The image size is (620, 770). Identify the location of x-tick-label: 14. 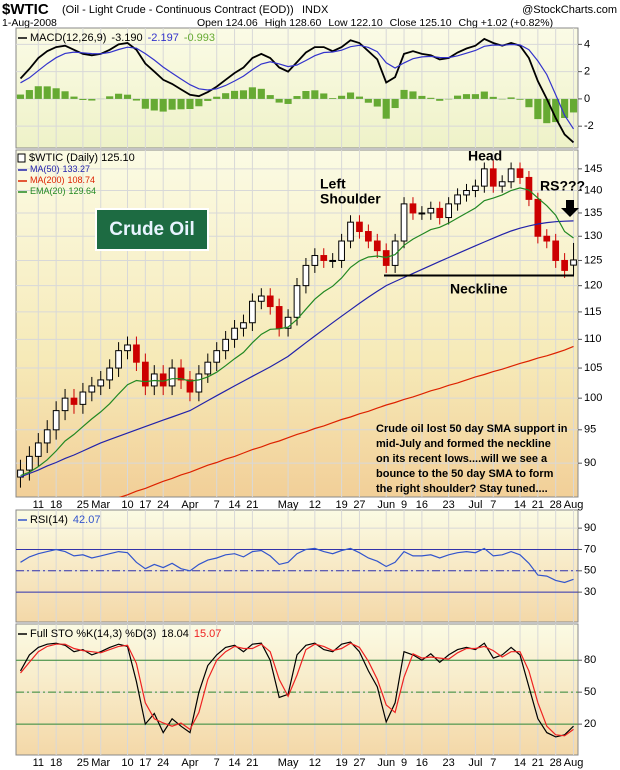
(234, 505).